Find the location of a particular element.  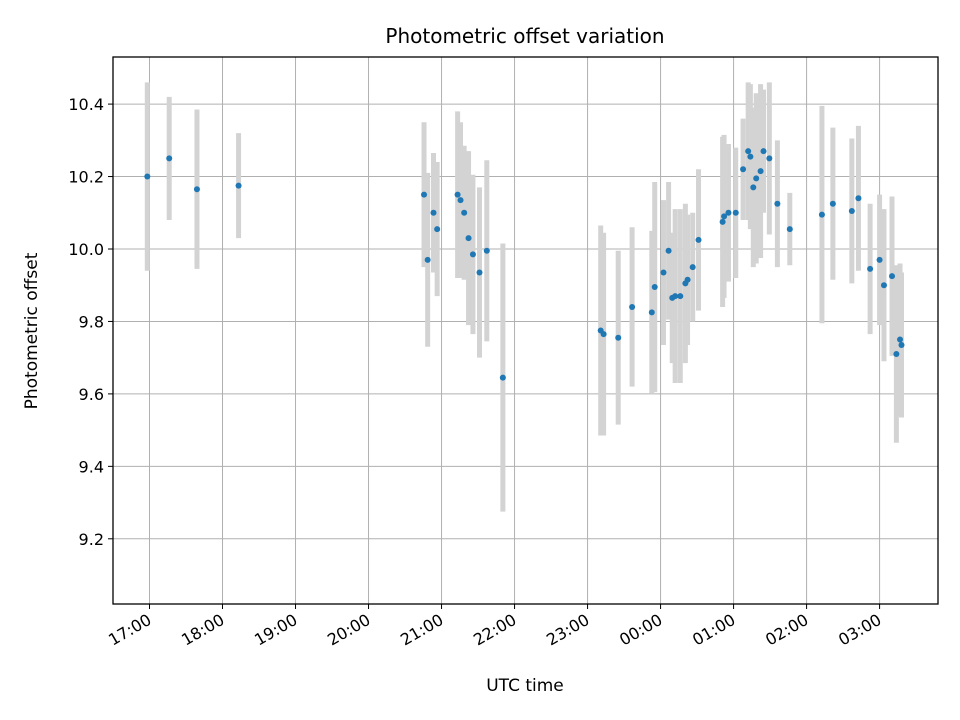

x-tick-label: 00:00 is located at coordinates (640, 630).